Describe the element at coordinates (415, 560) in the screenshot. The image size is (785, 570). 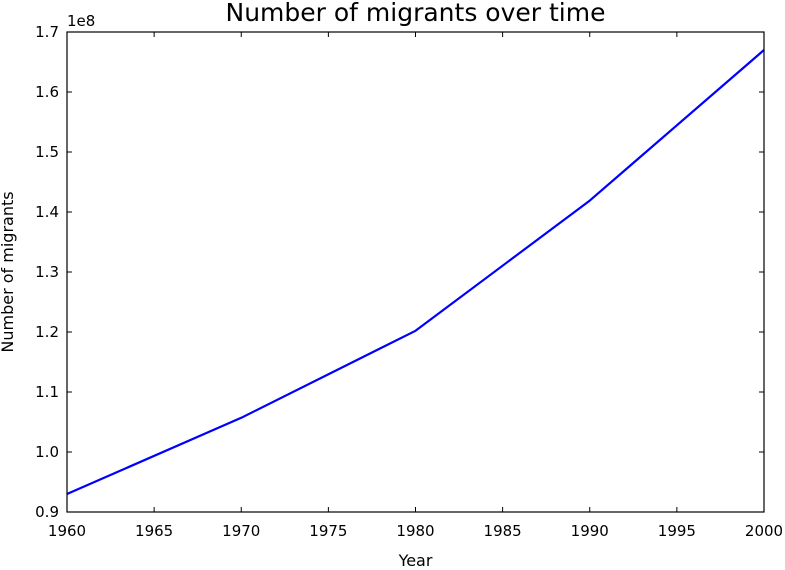
I see `x-axis-label: Year` at that location.